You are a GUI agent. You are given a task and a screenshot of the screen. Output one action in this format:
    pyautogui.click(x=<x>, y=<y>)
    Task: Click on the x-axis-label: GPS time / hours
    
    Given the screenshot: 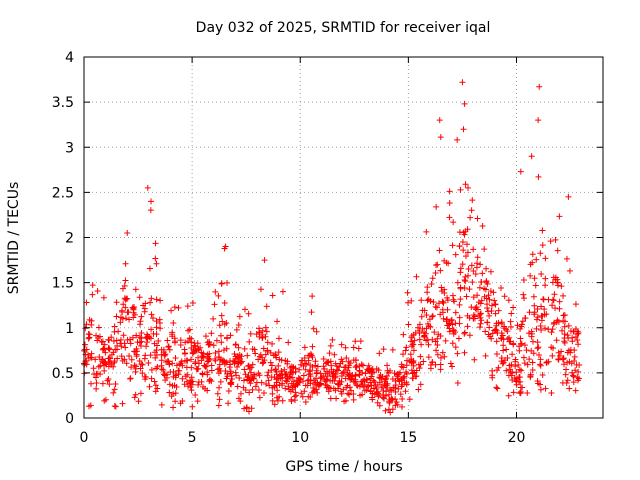 What is the action you would take?
    pyautogui.click(x=343, y=467)
    